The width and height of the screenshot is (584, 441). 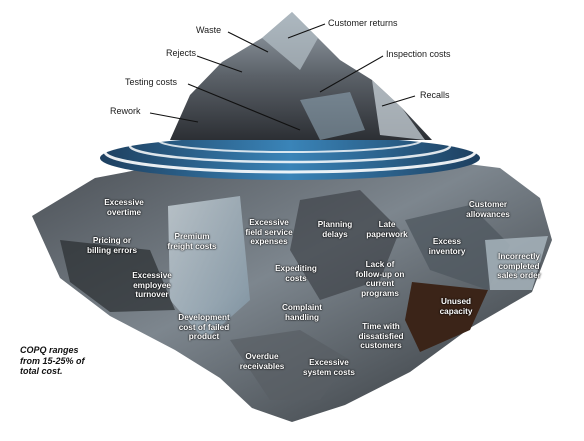 What do you see at coordinates (335, 229) in the screenshot?
I see `label-planning-delays: Planning delays` at bounding box center [335, 229].